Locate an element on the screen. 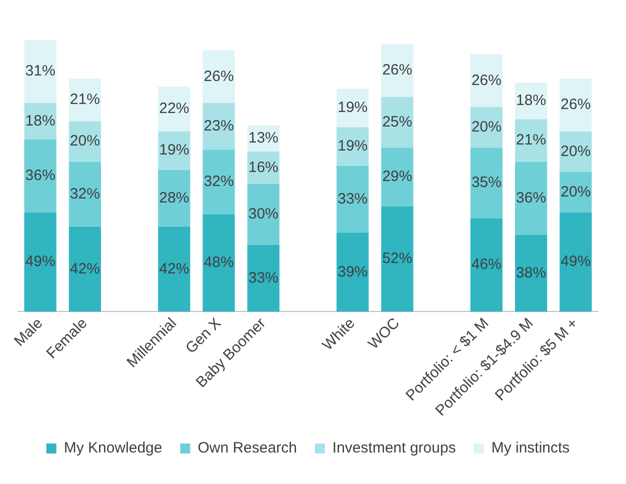 The height and width of the screenshot is (484, 626). data-label: 48% is located at coordinates (219, 263).